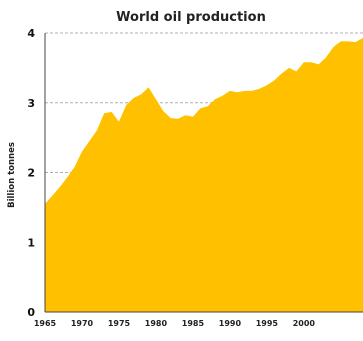 The height and width of the screenshot is (341, 363). What do you see at coordinates (304, 323) in the screenshot?
I see `x-tick-label-7: 2000` at bounding box center [304, 323].